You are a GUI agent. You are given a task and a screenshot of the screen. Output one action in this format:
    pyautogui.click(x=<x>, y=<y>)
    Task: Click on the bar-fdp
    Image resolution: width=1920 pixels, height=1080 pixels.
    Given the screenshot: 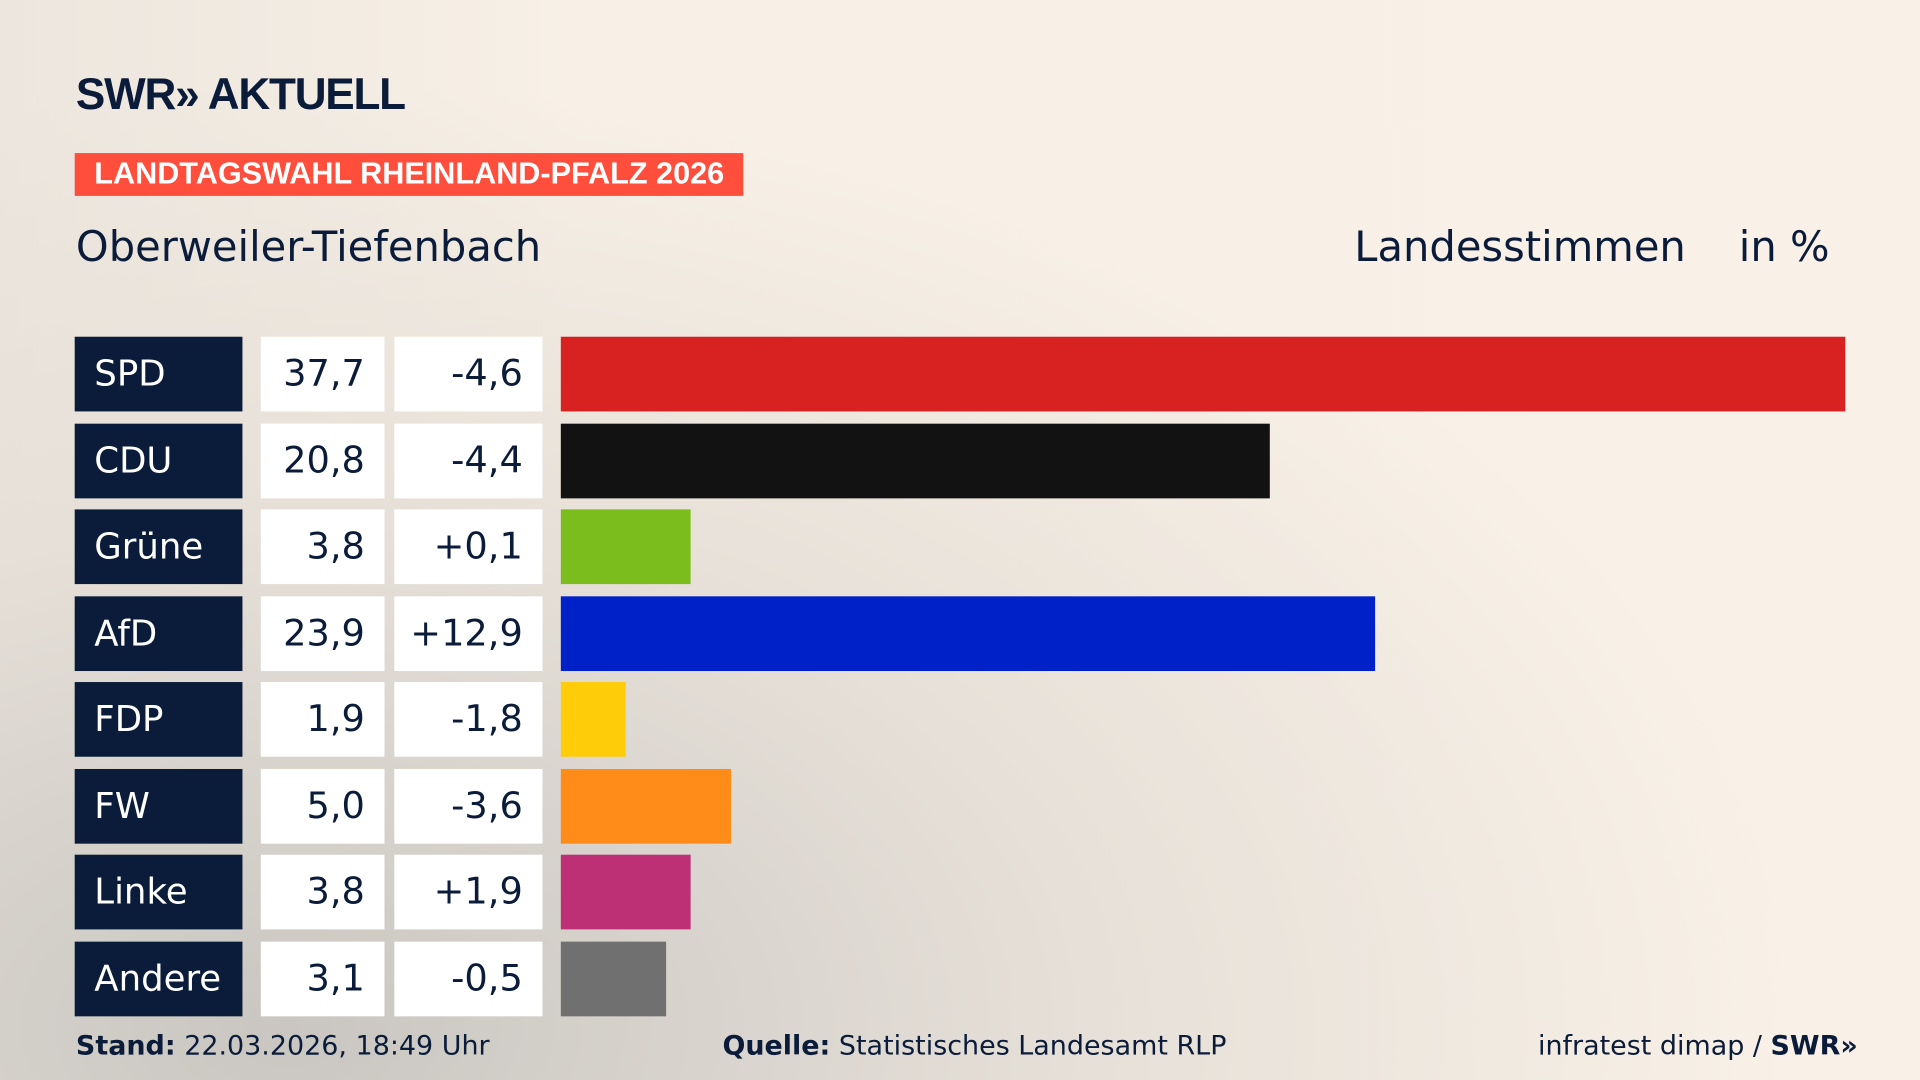 What is the action you would take?
    pyautogui.click(x=593, y=719)
    